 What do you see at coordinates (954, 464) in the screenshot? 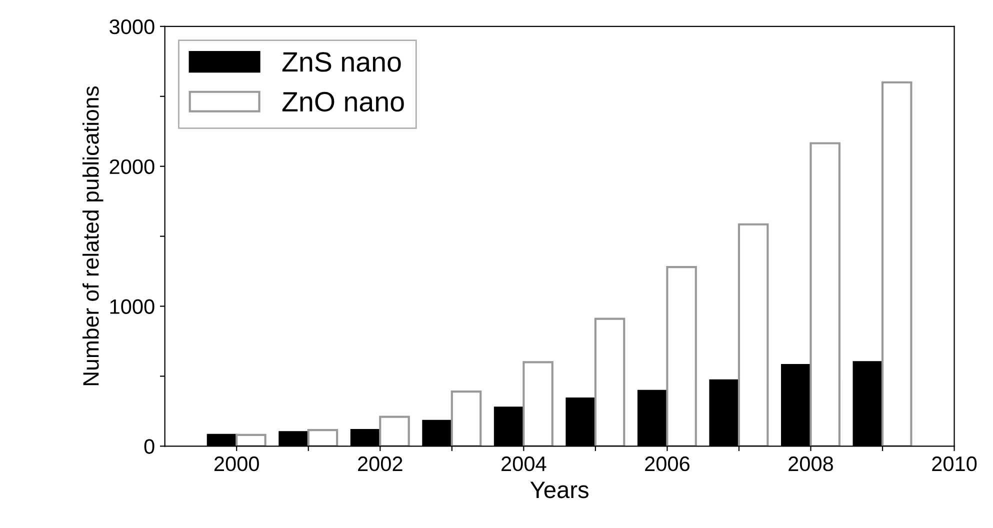
I see `x-tick-label: 2010` at bounding box center [954, 464].